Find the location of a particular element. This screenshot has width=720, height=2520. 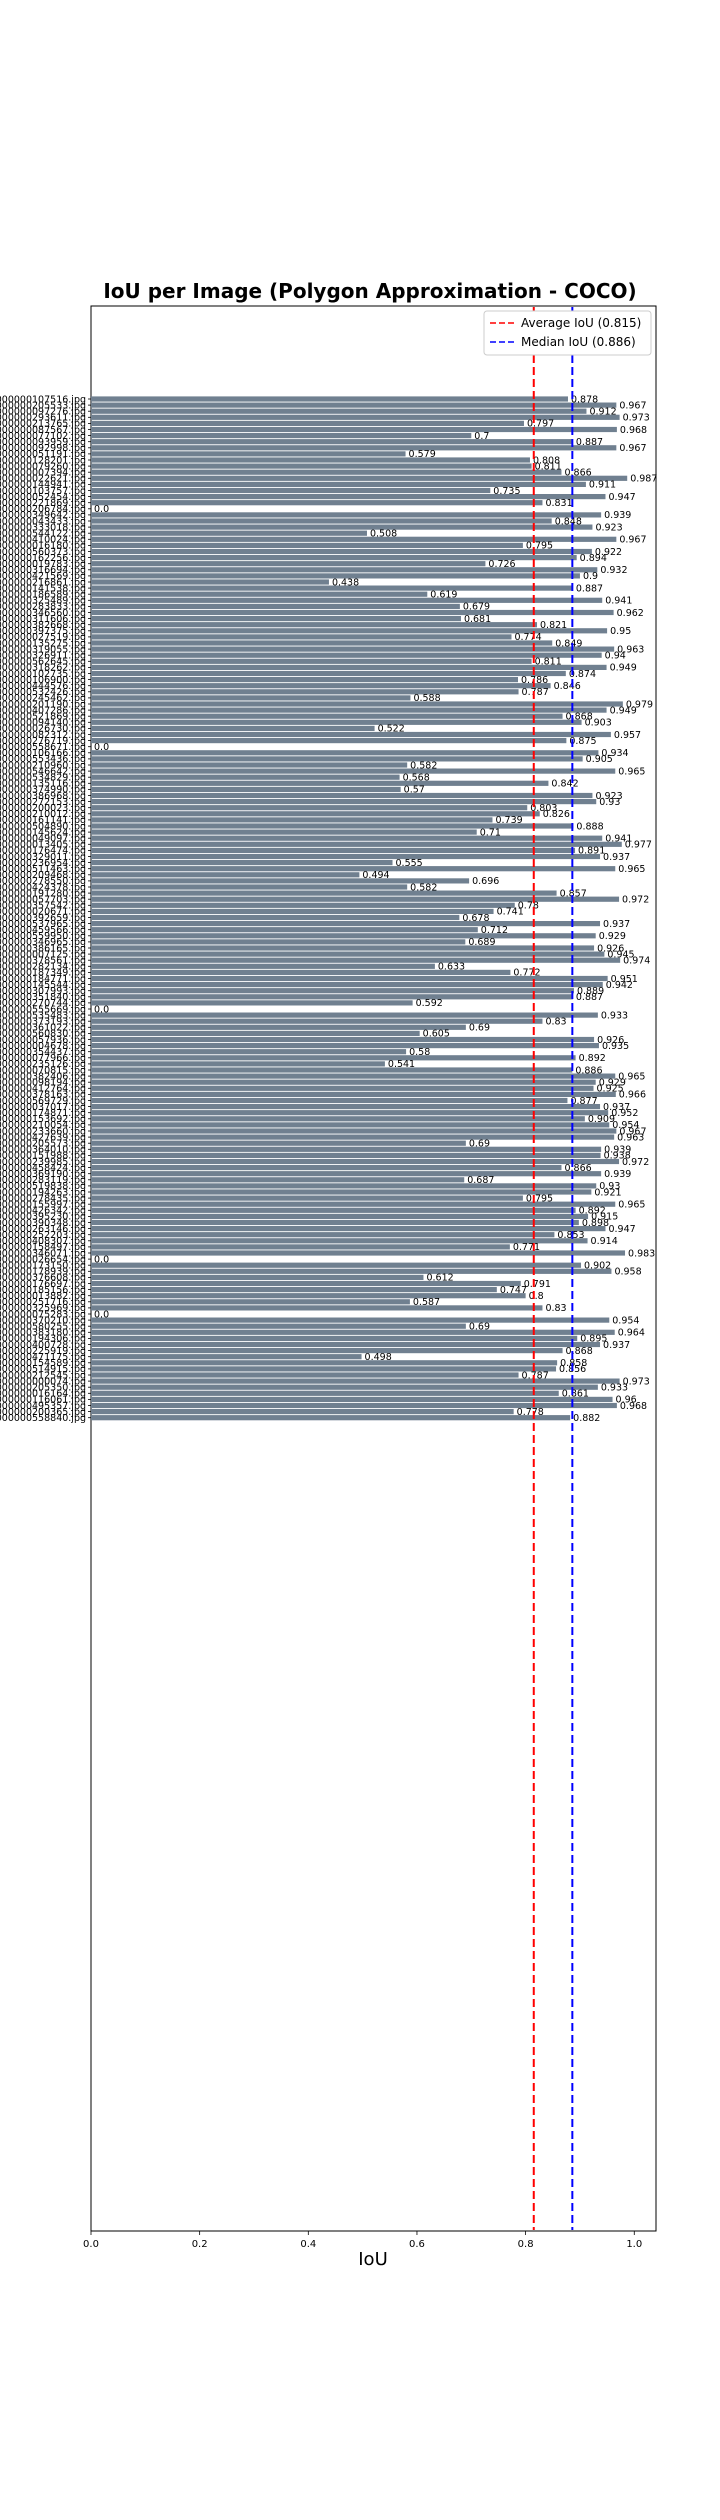

value-label: 0.939 is located at coordinates (617, 1174).